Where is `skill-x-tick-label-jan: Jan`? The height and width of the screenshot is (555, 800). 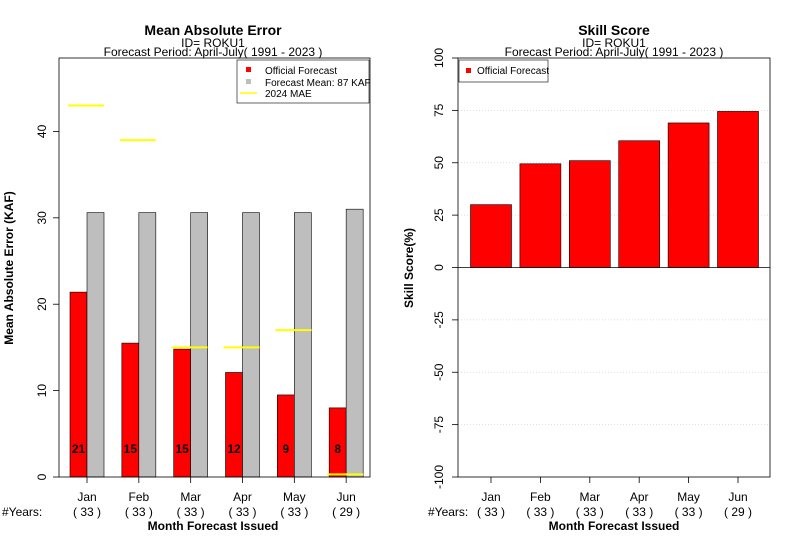
skill-x-tick-label-jan: Jan is located at coordinates (490, 497).